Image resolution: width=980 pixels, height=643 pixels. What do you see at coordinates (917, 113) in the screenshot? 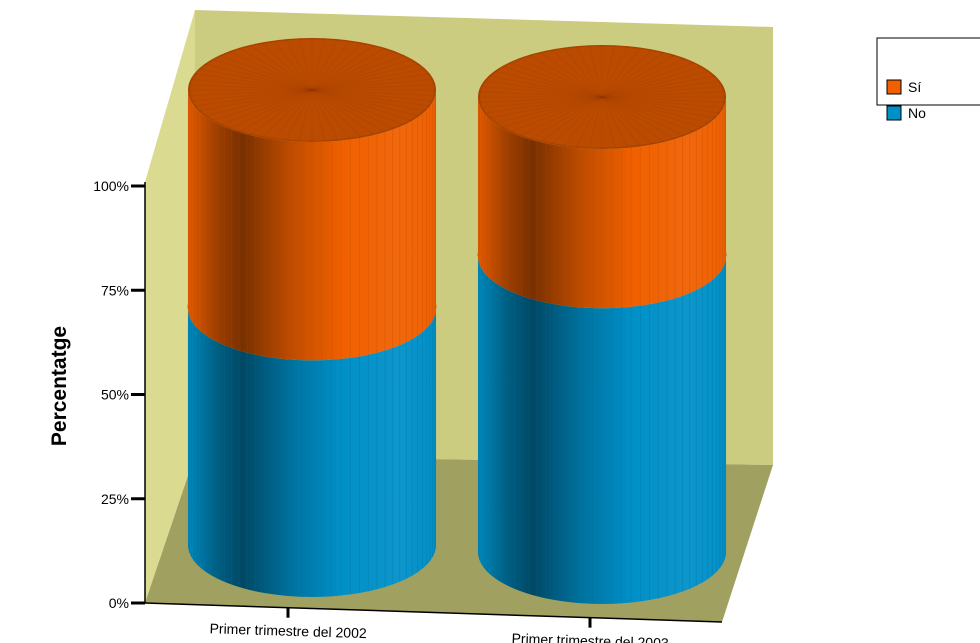
I see `legend-label-no: No` at bounding box center [917, 113].